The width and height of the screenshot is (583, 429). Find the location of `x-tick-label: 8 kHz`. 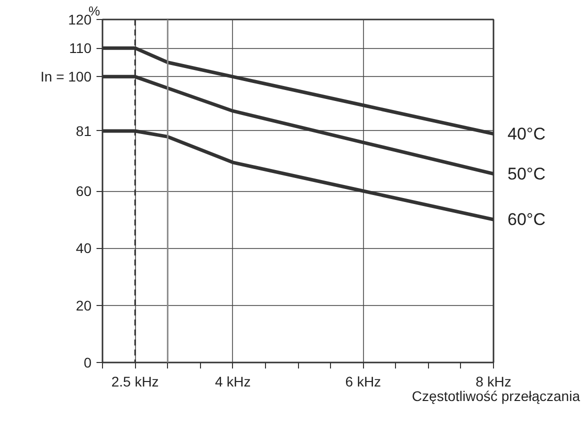

x-tick-label: 8 kHz is located at coordinates (494, 382).